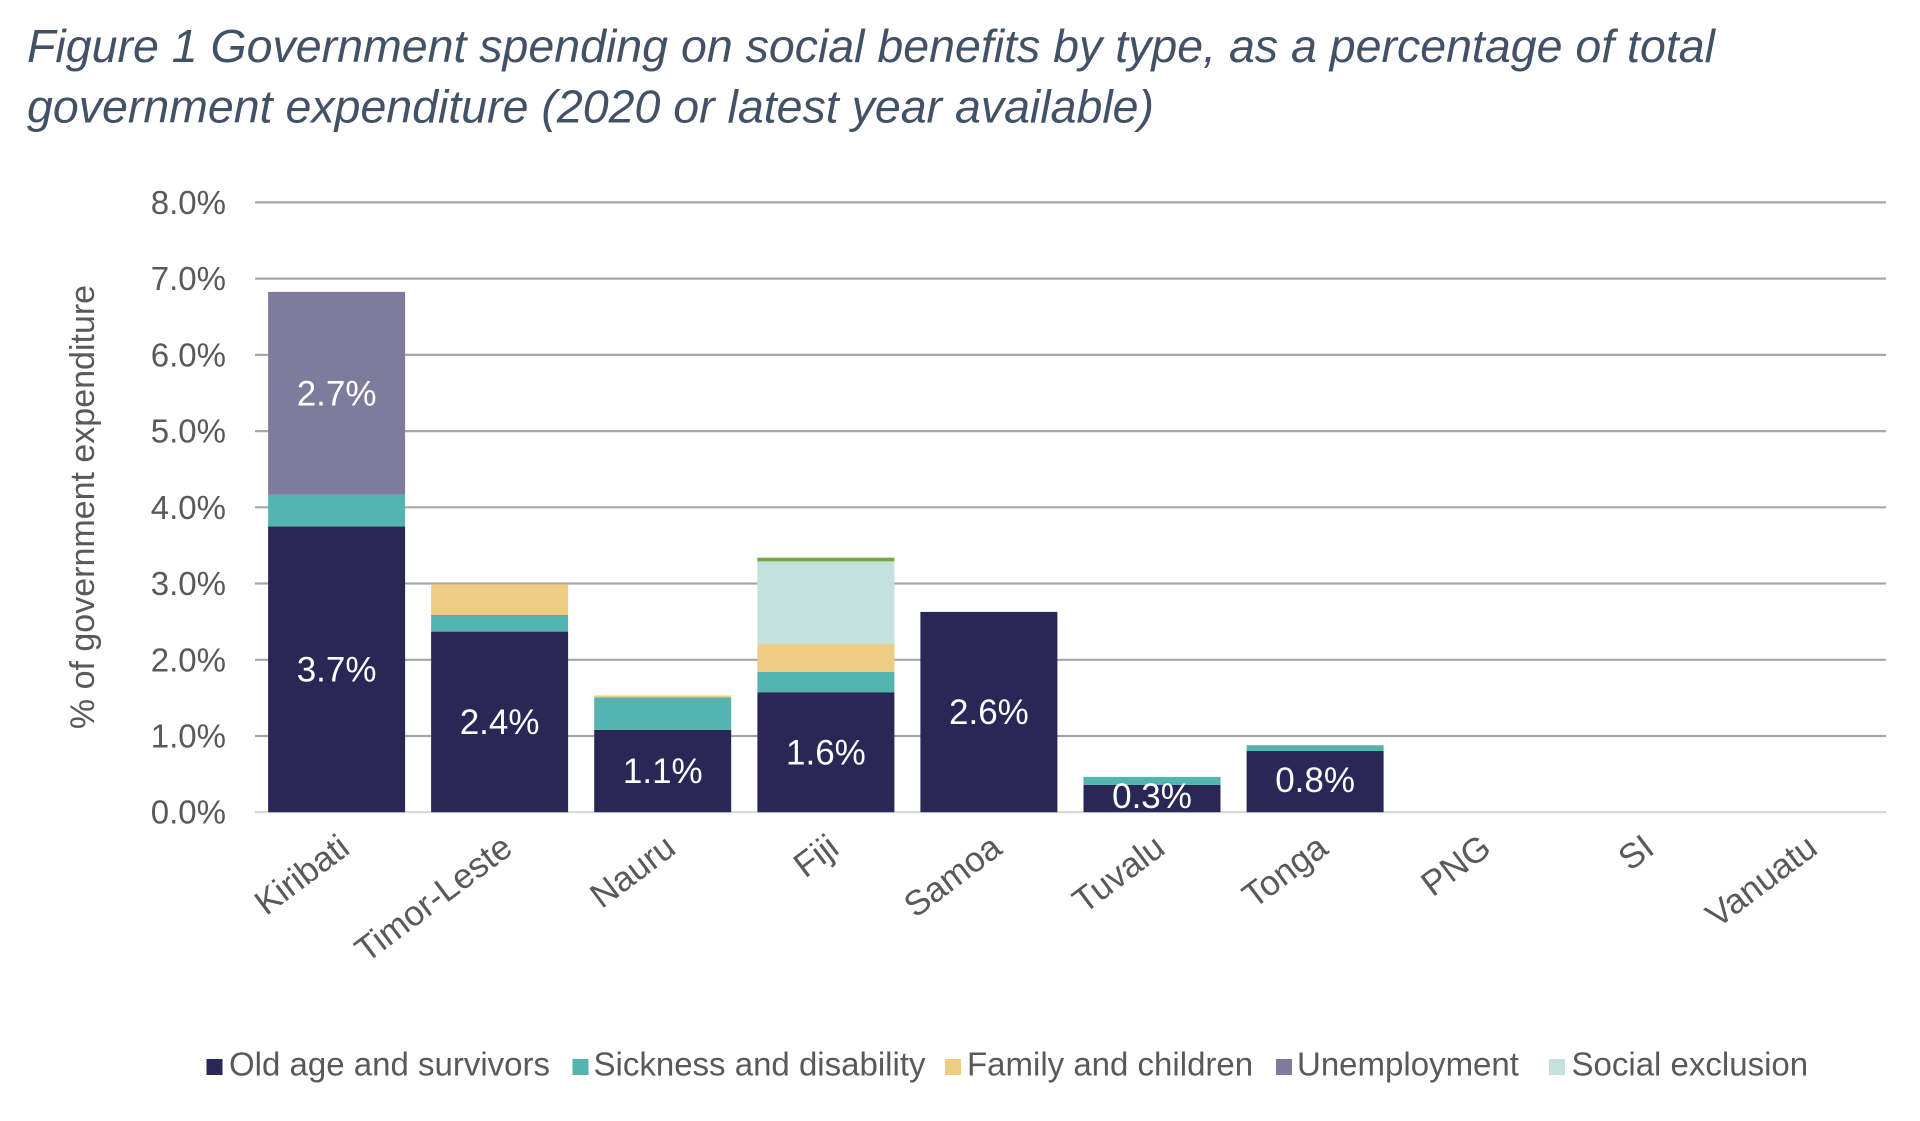  What do you see at coordinates (1690, 1064) in the screenshot?
I see `svg-text: Social exclusion` at bounding box center [1690, 1064].